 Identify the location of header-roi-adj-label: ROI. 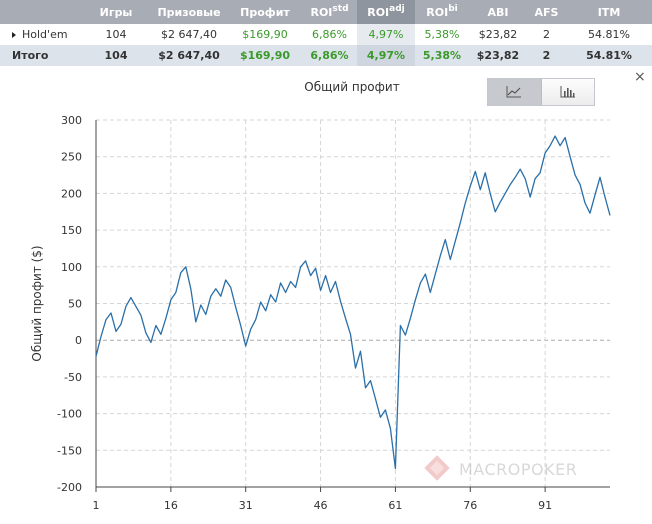
(378, 12).